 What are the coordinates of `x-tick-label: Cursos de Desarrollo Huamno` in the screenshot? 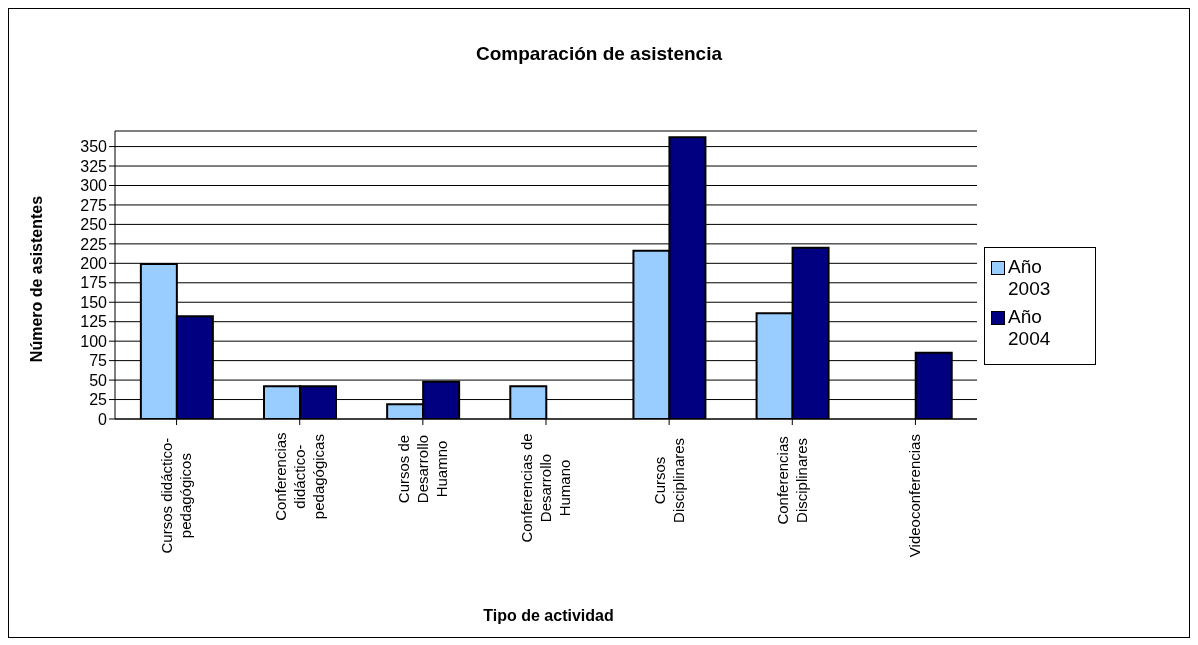 It's located at (422, 469).